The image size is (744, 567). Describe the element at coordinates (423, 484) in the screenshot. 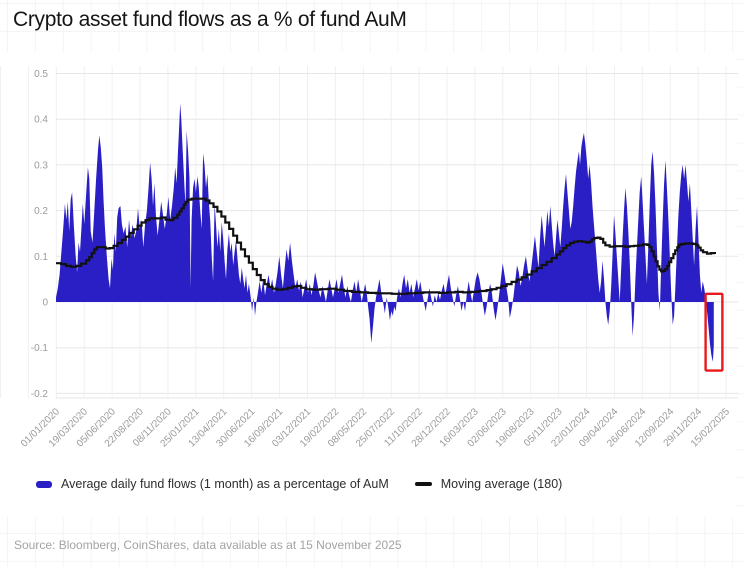

I see `ma-series-swatch` at that location.